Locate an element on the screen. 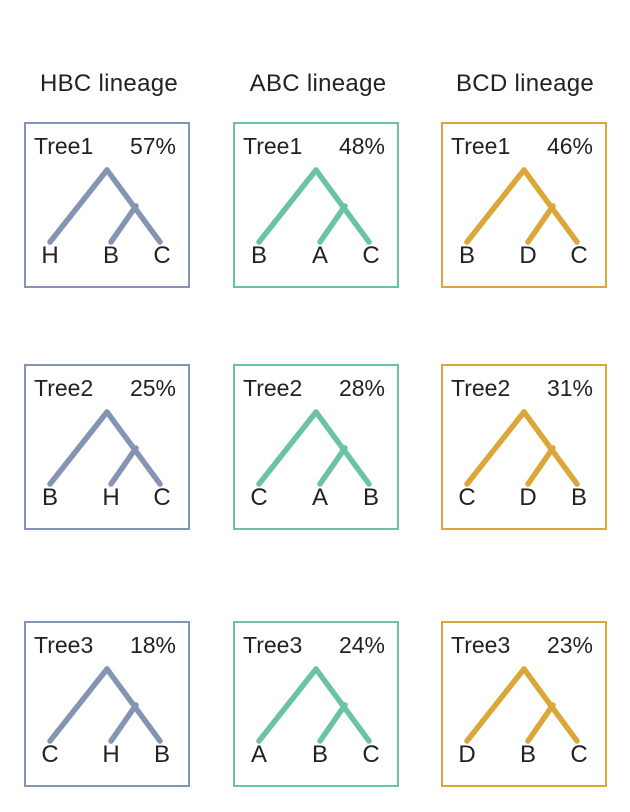 This screenshot has height=812, width=630. tree-percent: 46% is located at coordinates (569, 146).